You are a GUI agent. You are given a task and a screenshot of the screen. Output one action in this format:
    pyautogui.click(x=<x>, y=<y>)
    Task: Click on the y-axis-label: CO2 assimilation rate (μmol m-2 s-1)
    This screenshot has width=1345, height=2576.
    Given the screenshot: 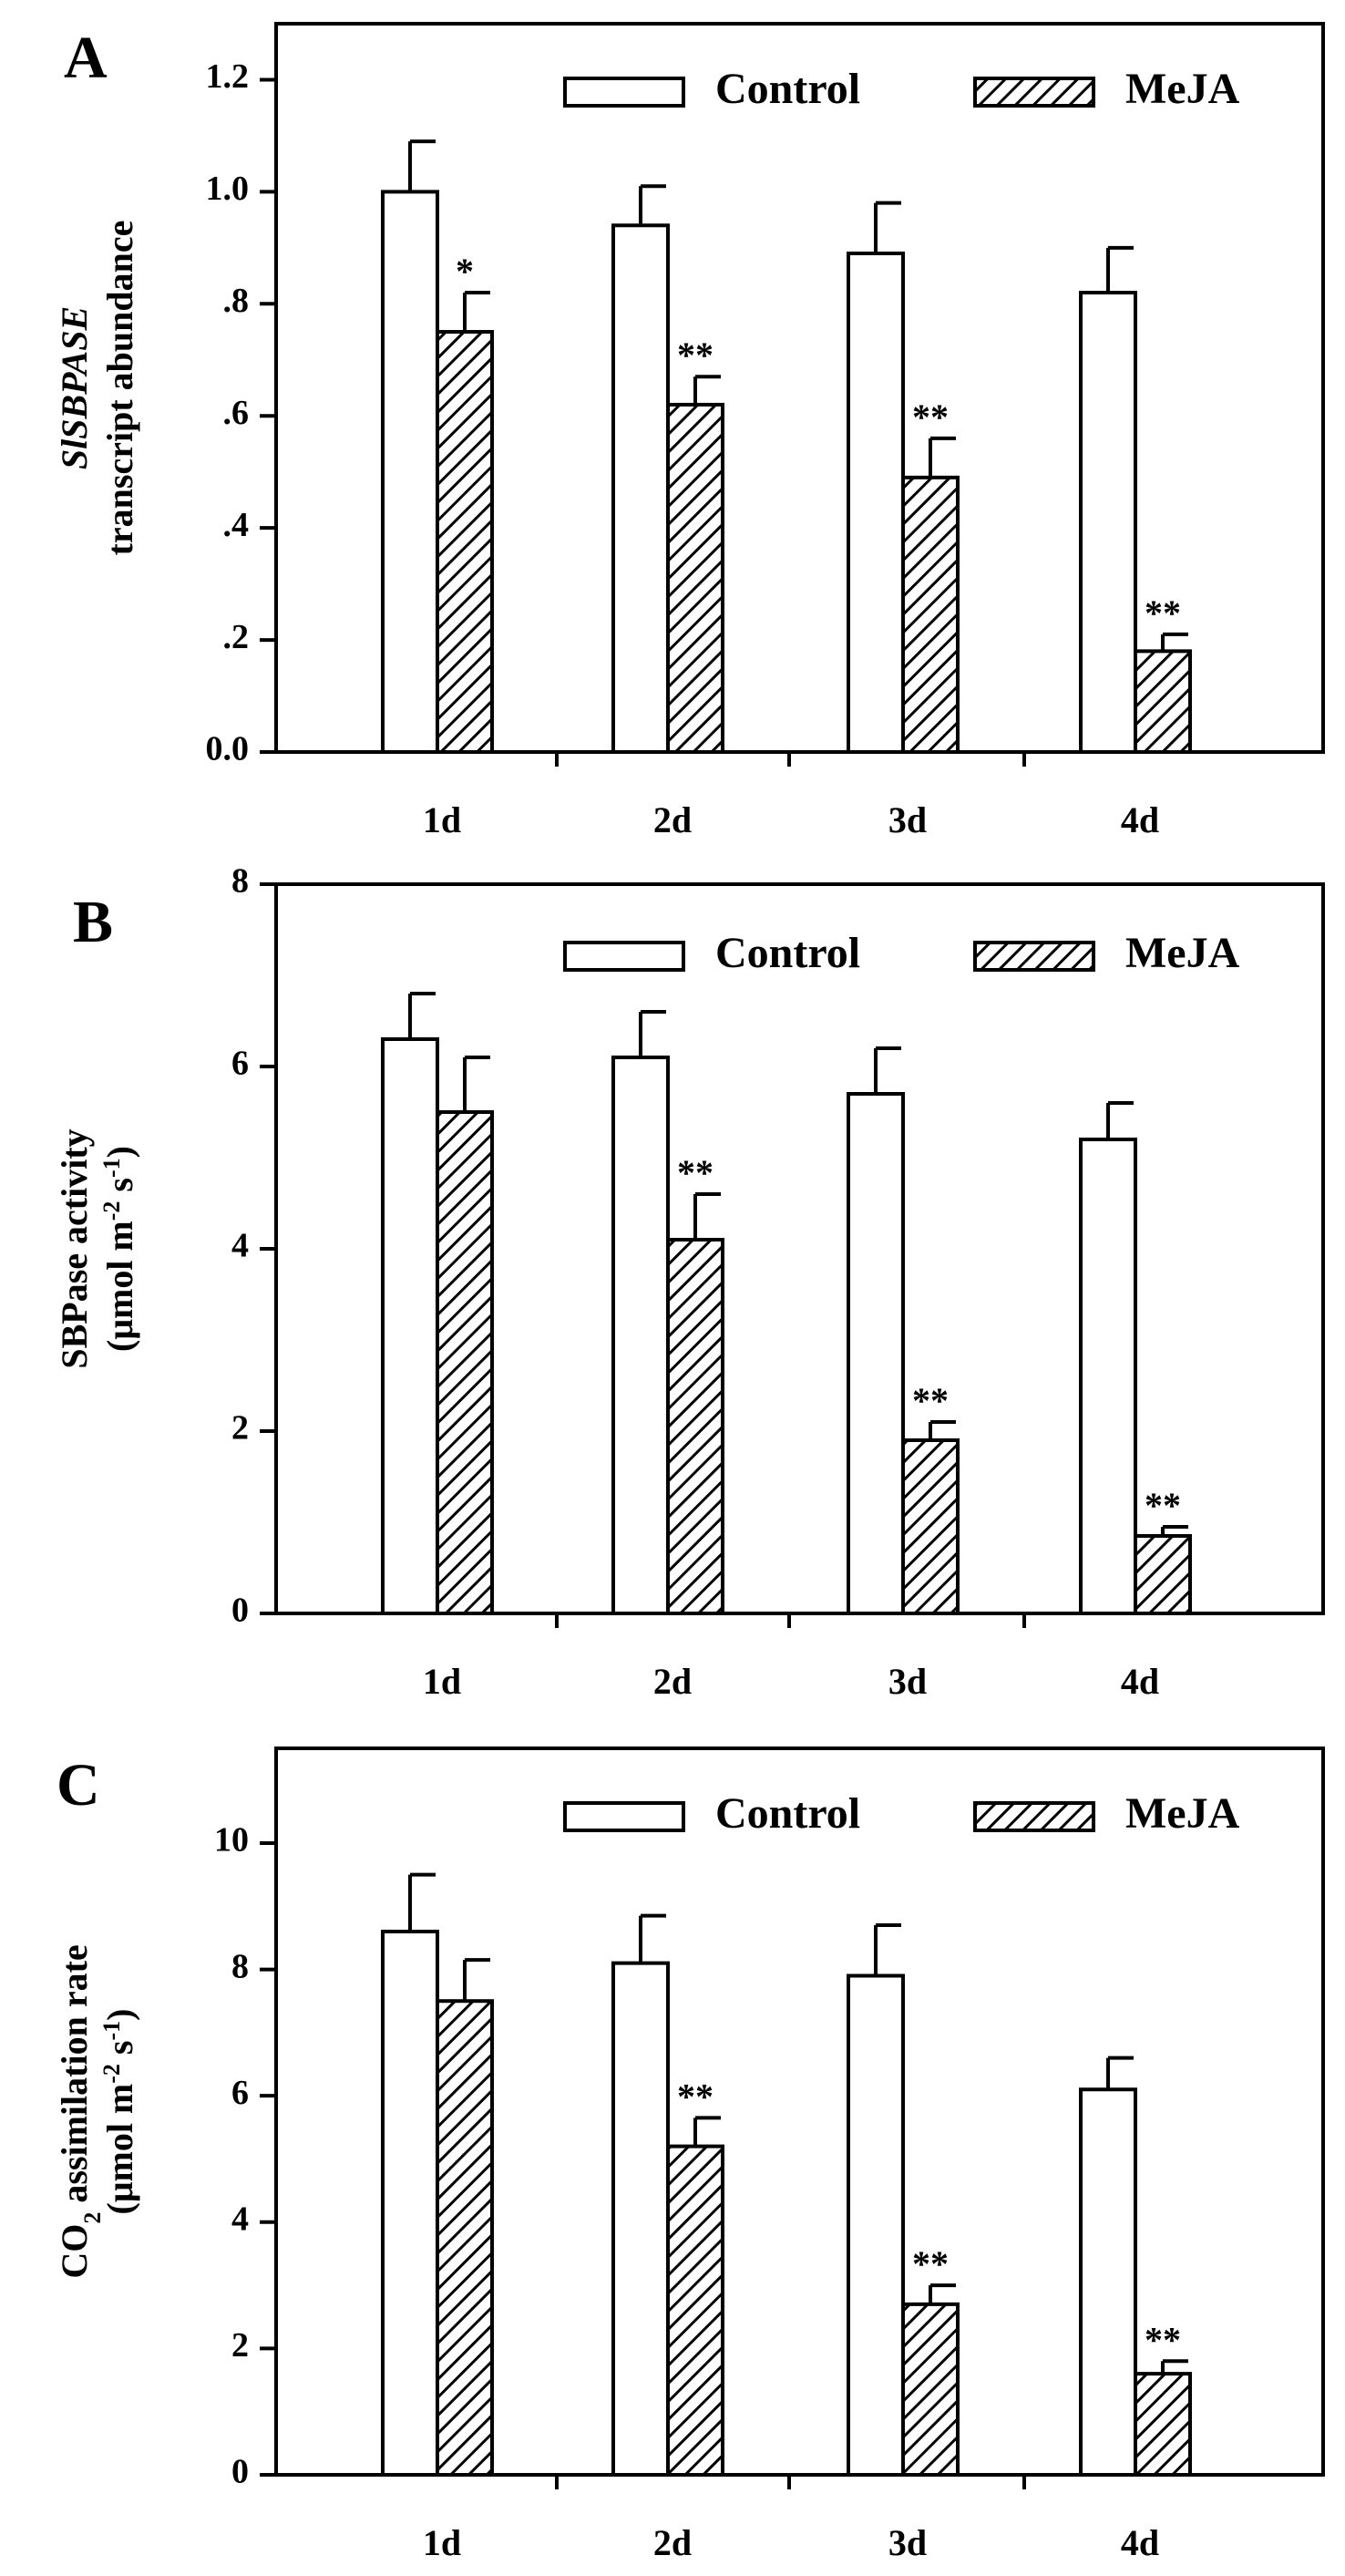 What is the action you would take?
    pyautogui.click(x=97, y=2111)
    